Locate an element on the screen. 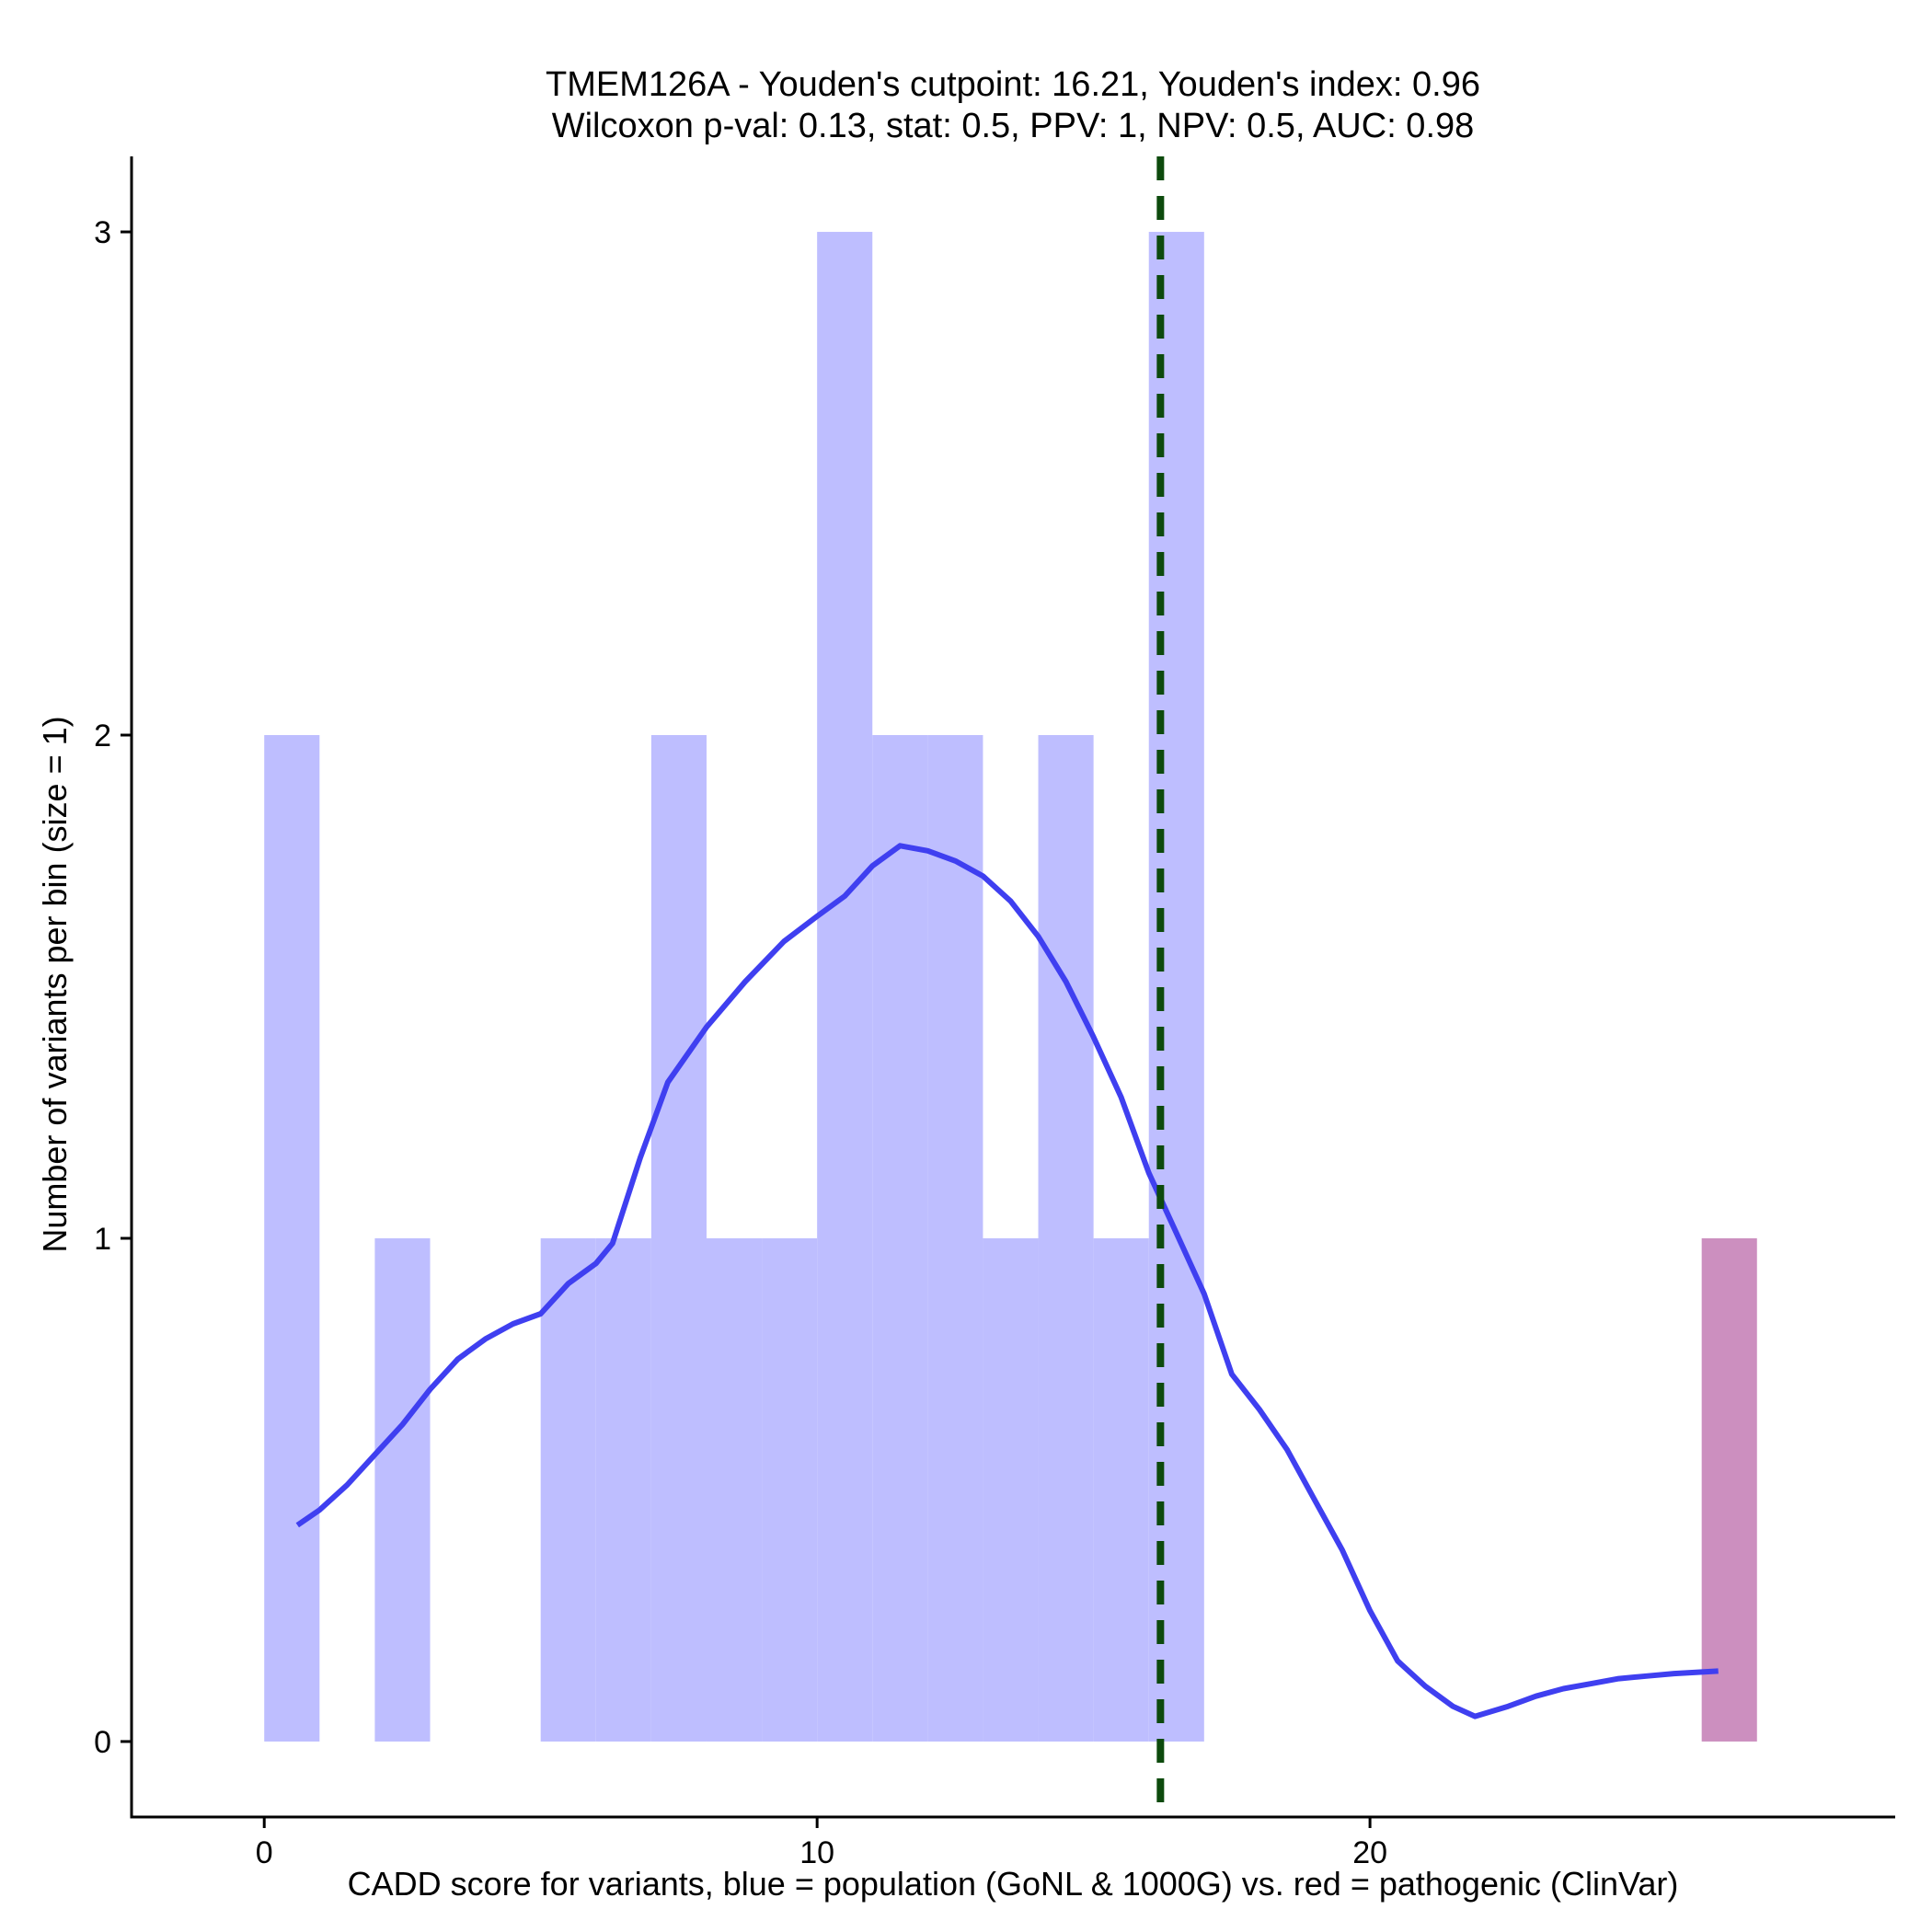 This screenshot has height=1932, width=1932. x-tick-label: 0 is located at coordinates (264, 1852).